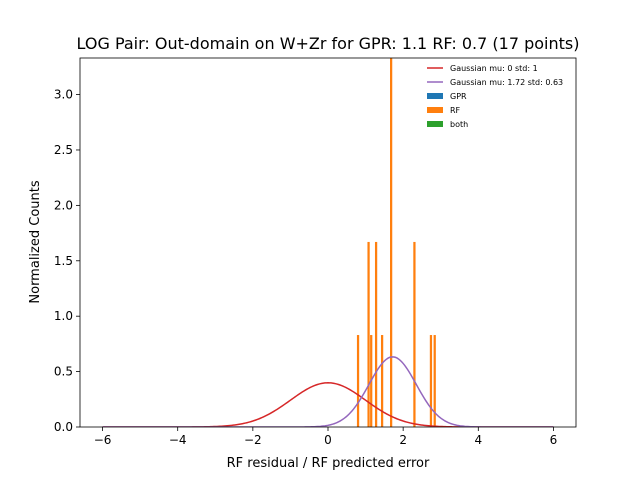 Image resolution: width=640 pixels, height=484 pixels. I want to click on y-tick-label: 2.0, so click(63, 205).